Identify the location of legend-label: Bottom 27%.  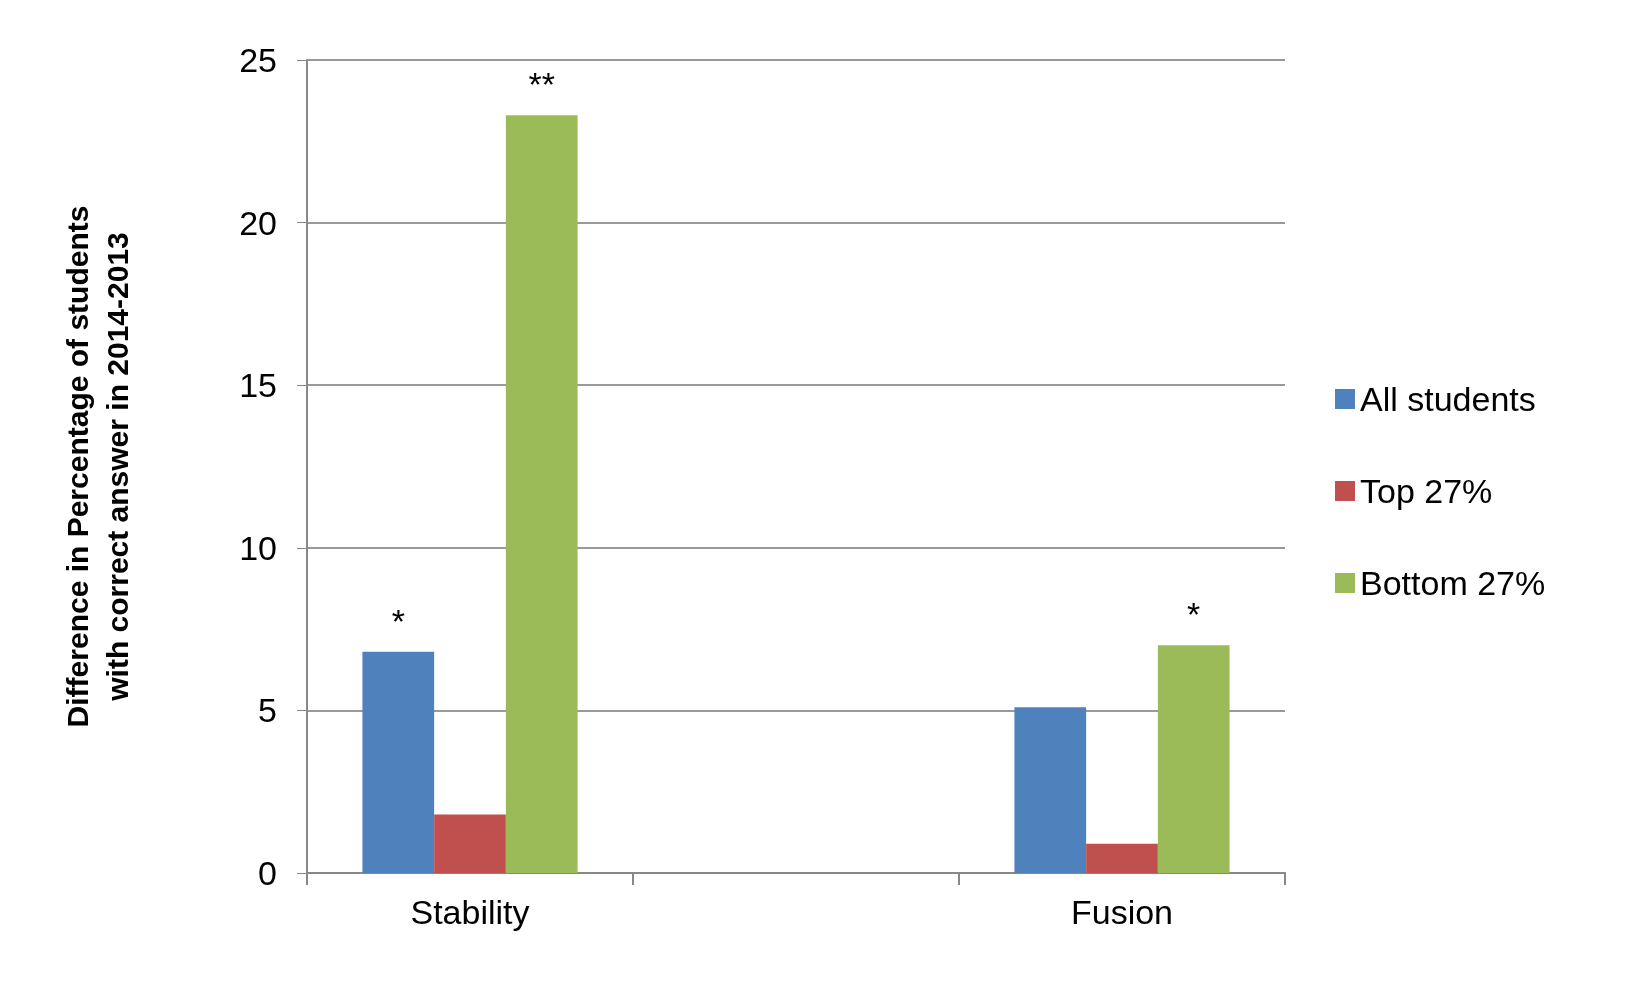
(1453, 583).